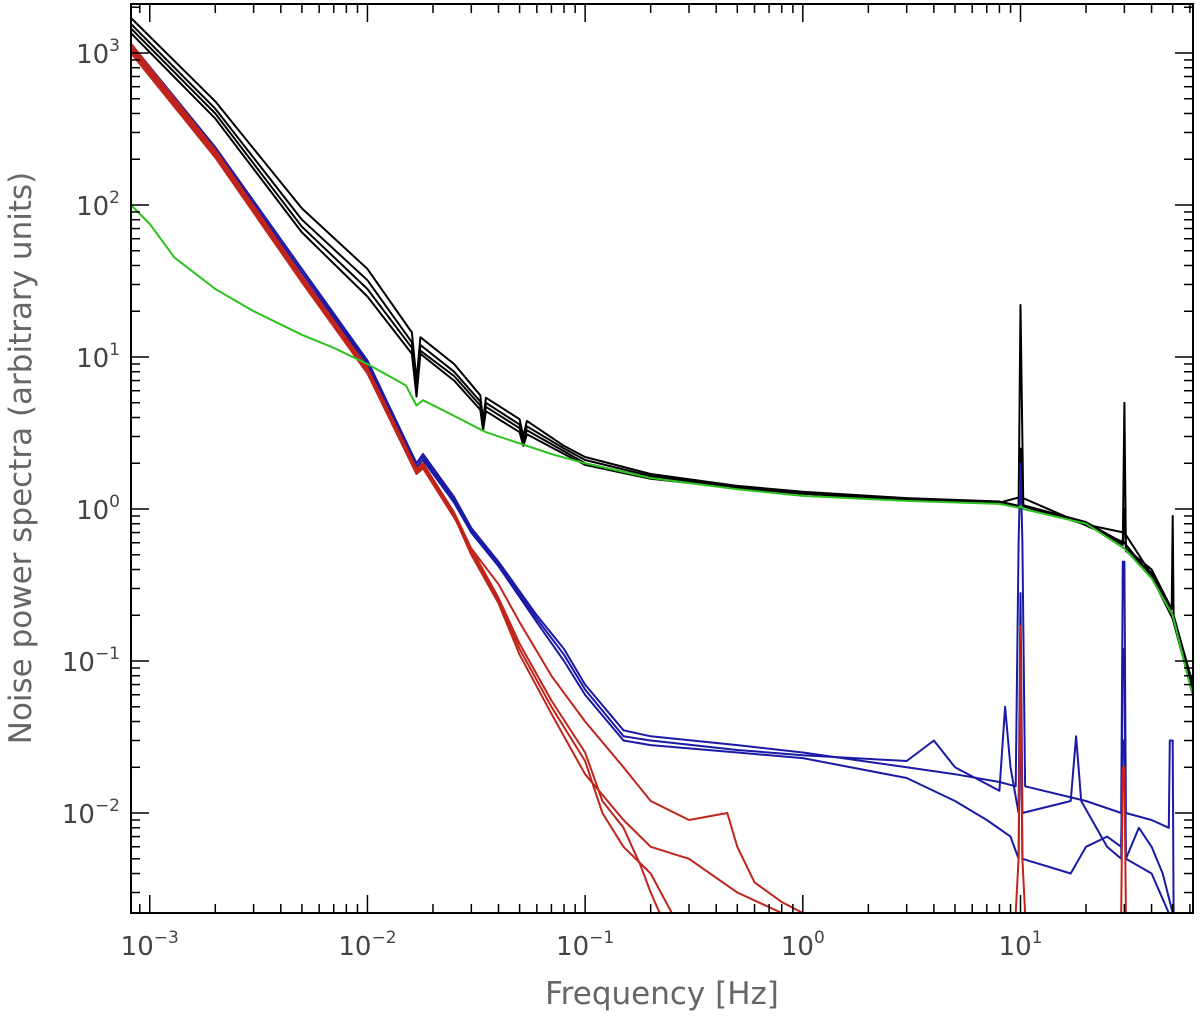 The height and width of the screenshot is (1016, 1200). Describe the element at coordinates (98, 205) in the screenshot. I see `y-tick-label: 10²` at that location.